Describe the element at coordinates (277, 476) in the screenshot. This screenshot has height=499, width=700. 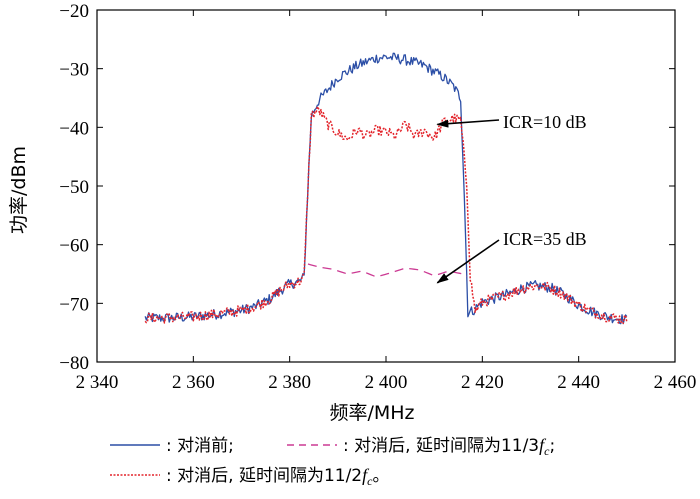
I see `legend-label: : 对消后, 延时间隔为11/2fc。` at that location.